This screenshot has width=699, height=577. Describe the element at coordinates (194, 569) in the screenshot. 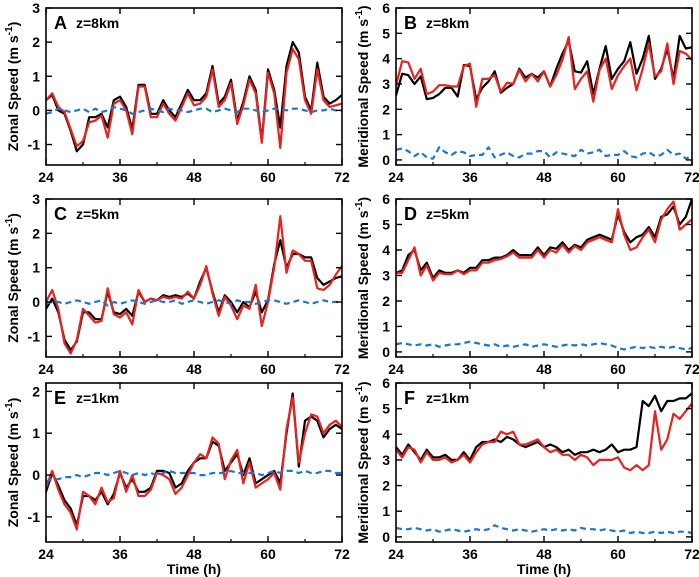

I see `x-axis-label: Time (h)` at that location.